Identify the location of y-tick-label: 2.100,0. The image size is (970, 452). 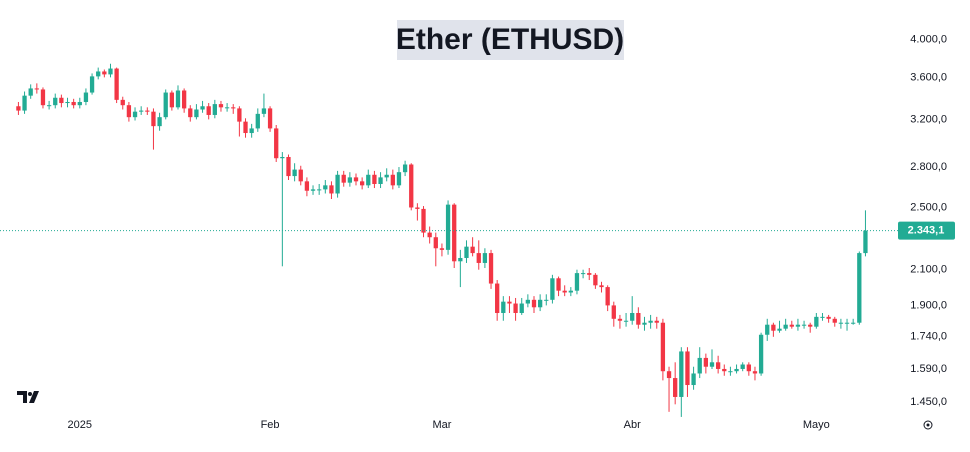
(928, 270).